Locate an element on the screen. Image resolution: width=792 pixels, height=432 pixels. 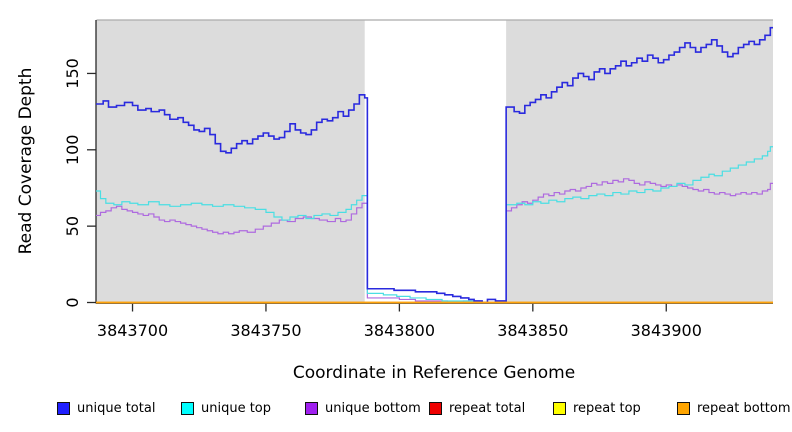
x-tick-label: 3843750 is located at coordinates (265, 330).